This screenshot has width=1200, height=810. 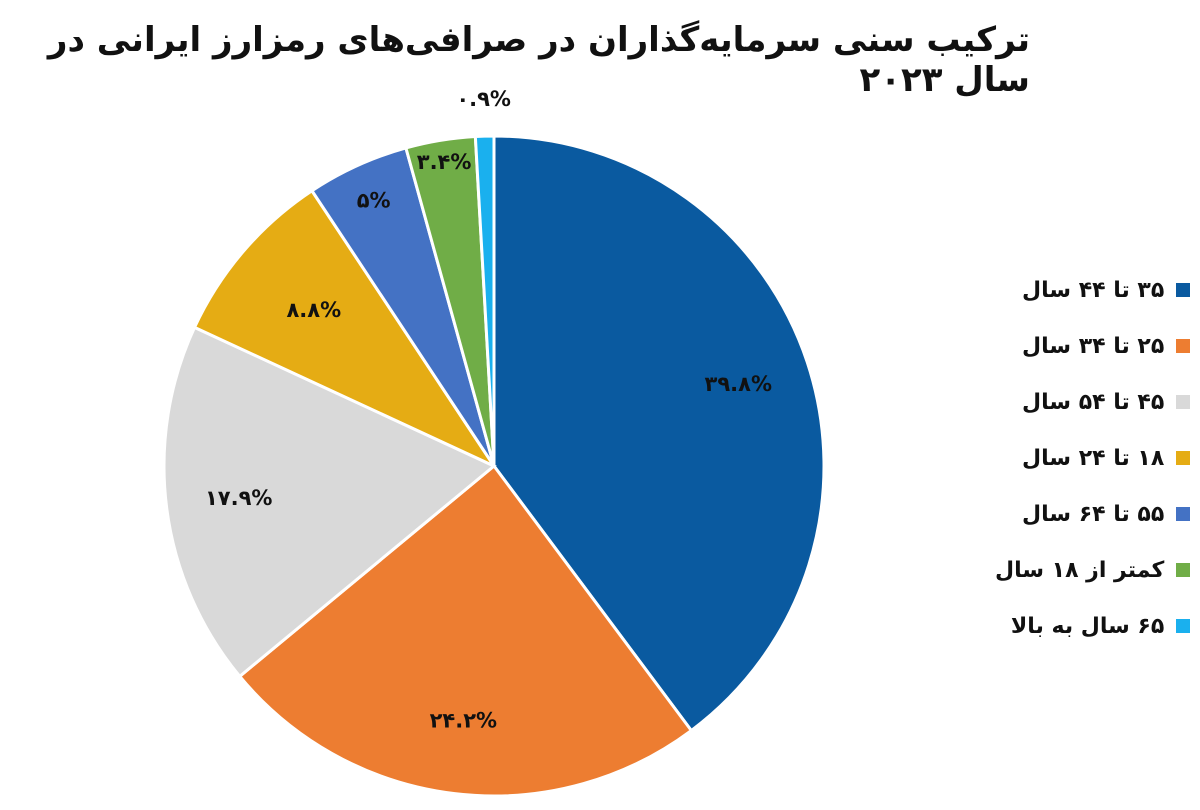 I want to click on legend-label: ۴۵ تا ۵۴ سال, so click(x=1093, y=402).